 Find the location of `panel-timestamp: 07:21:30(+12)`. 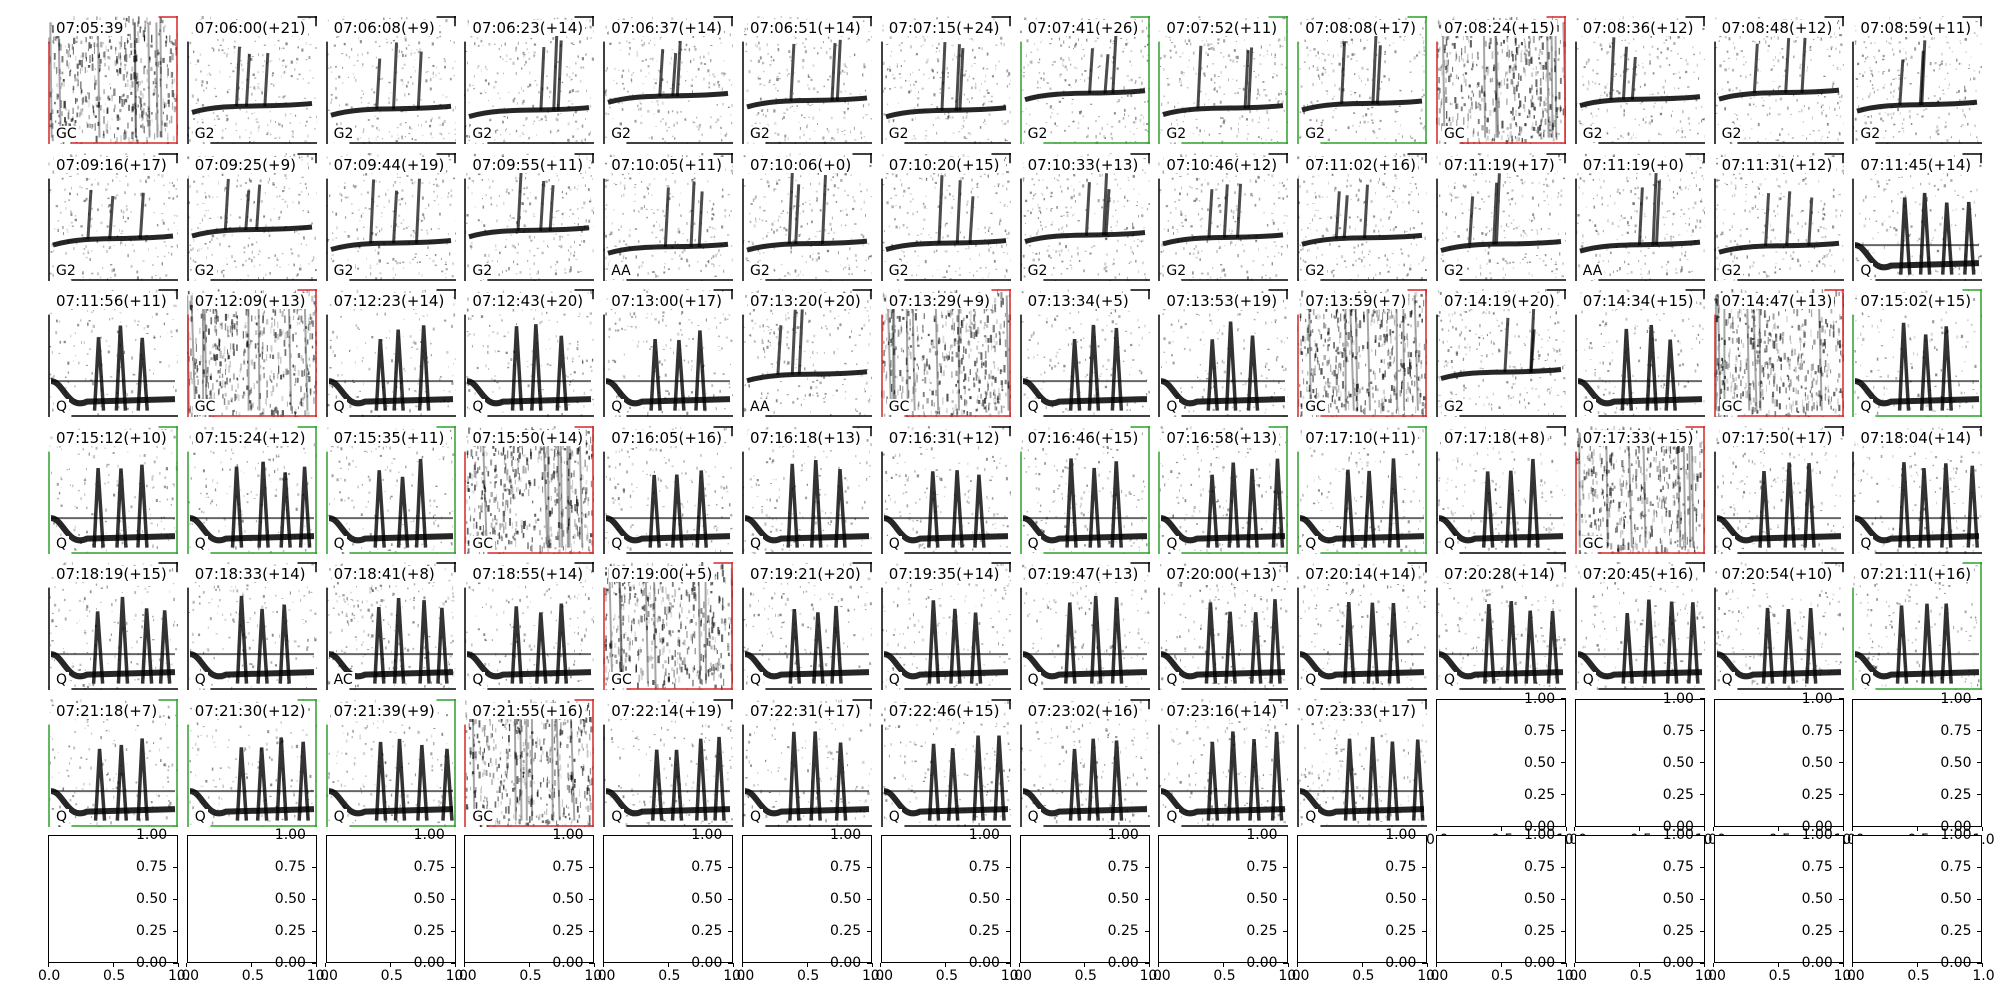

panel-timestamp: 07:21:30(+12) is located at coordinates (250, 710).